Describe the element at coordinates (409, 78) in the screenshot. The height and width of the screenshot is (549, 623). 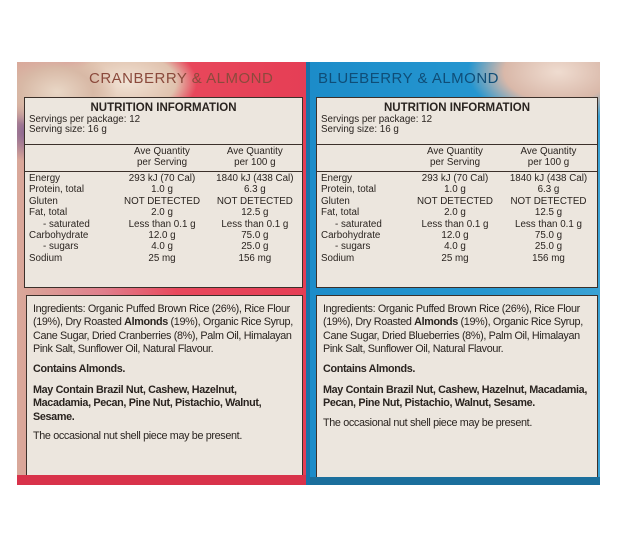
I see `flavor-title: BLUEBERRY & ALMOND` at that location.